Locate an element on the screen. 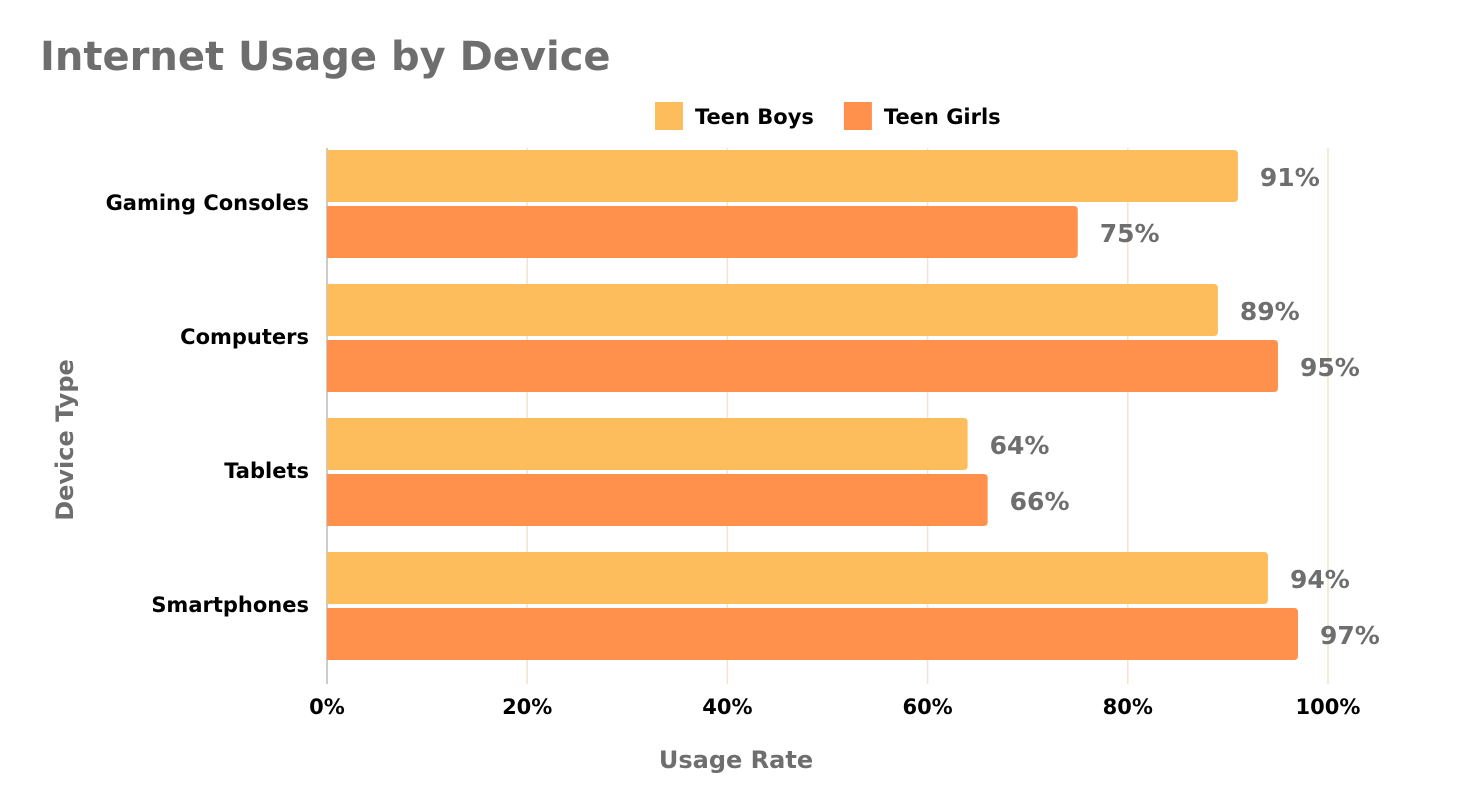 Image resolution: width=1472 pixels, height=800 pixels. x-tick-label: 60% is located at coordinates (927, 707).